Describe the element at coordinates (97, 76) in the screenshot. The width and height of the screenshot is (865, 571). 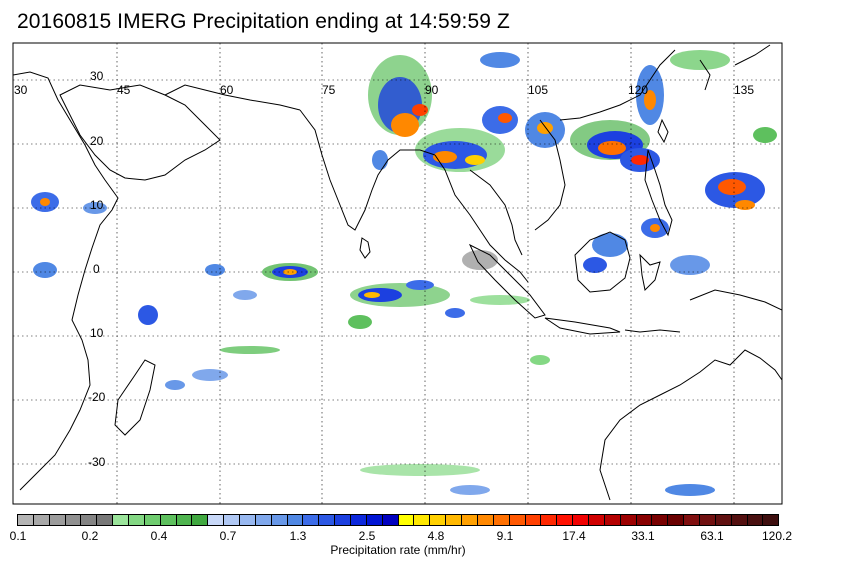
I see `lat-label: 30` at that location.